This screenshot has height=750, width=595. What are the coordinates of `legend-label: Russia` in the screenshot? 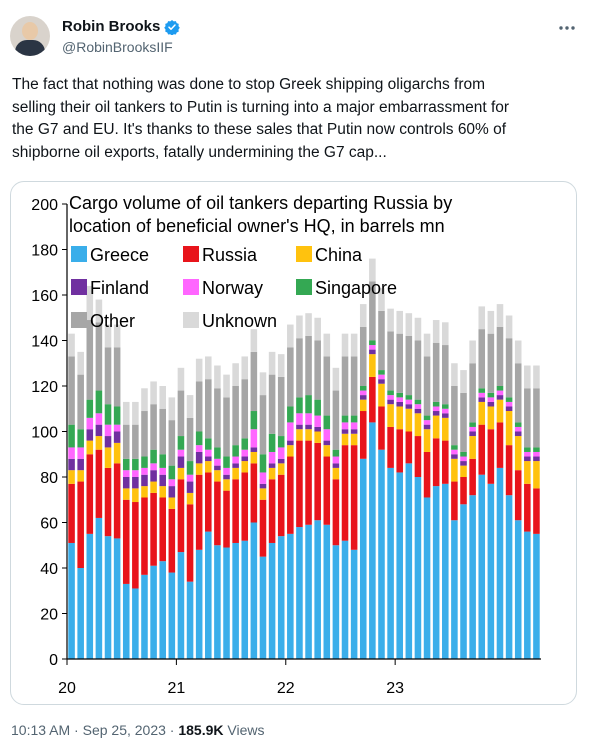 It's located at (230, 255).